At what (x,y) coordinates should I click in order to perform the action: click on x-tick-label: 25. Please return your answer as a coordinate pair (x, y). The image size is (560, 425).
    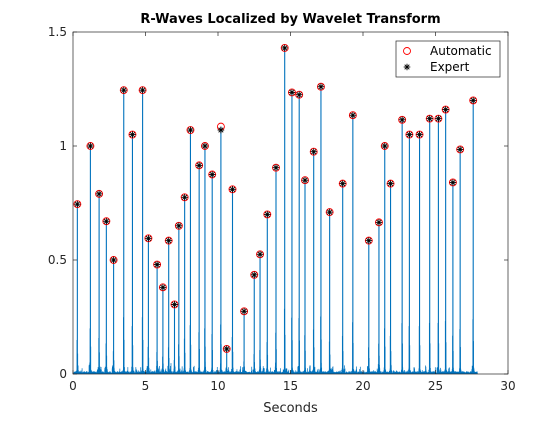
    Looking at the image, I should click on (435, 386).